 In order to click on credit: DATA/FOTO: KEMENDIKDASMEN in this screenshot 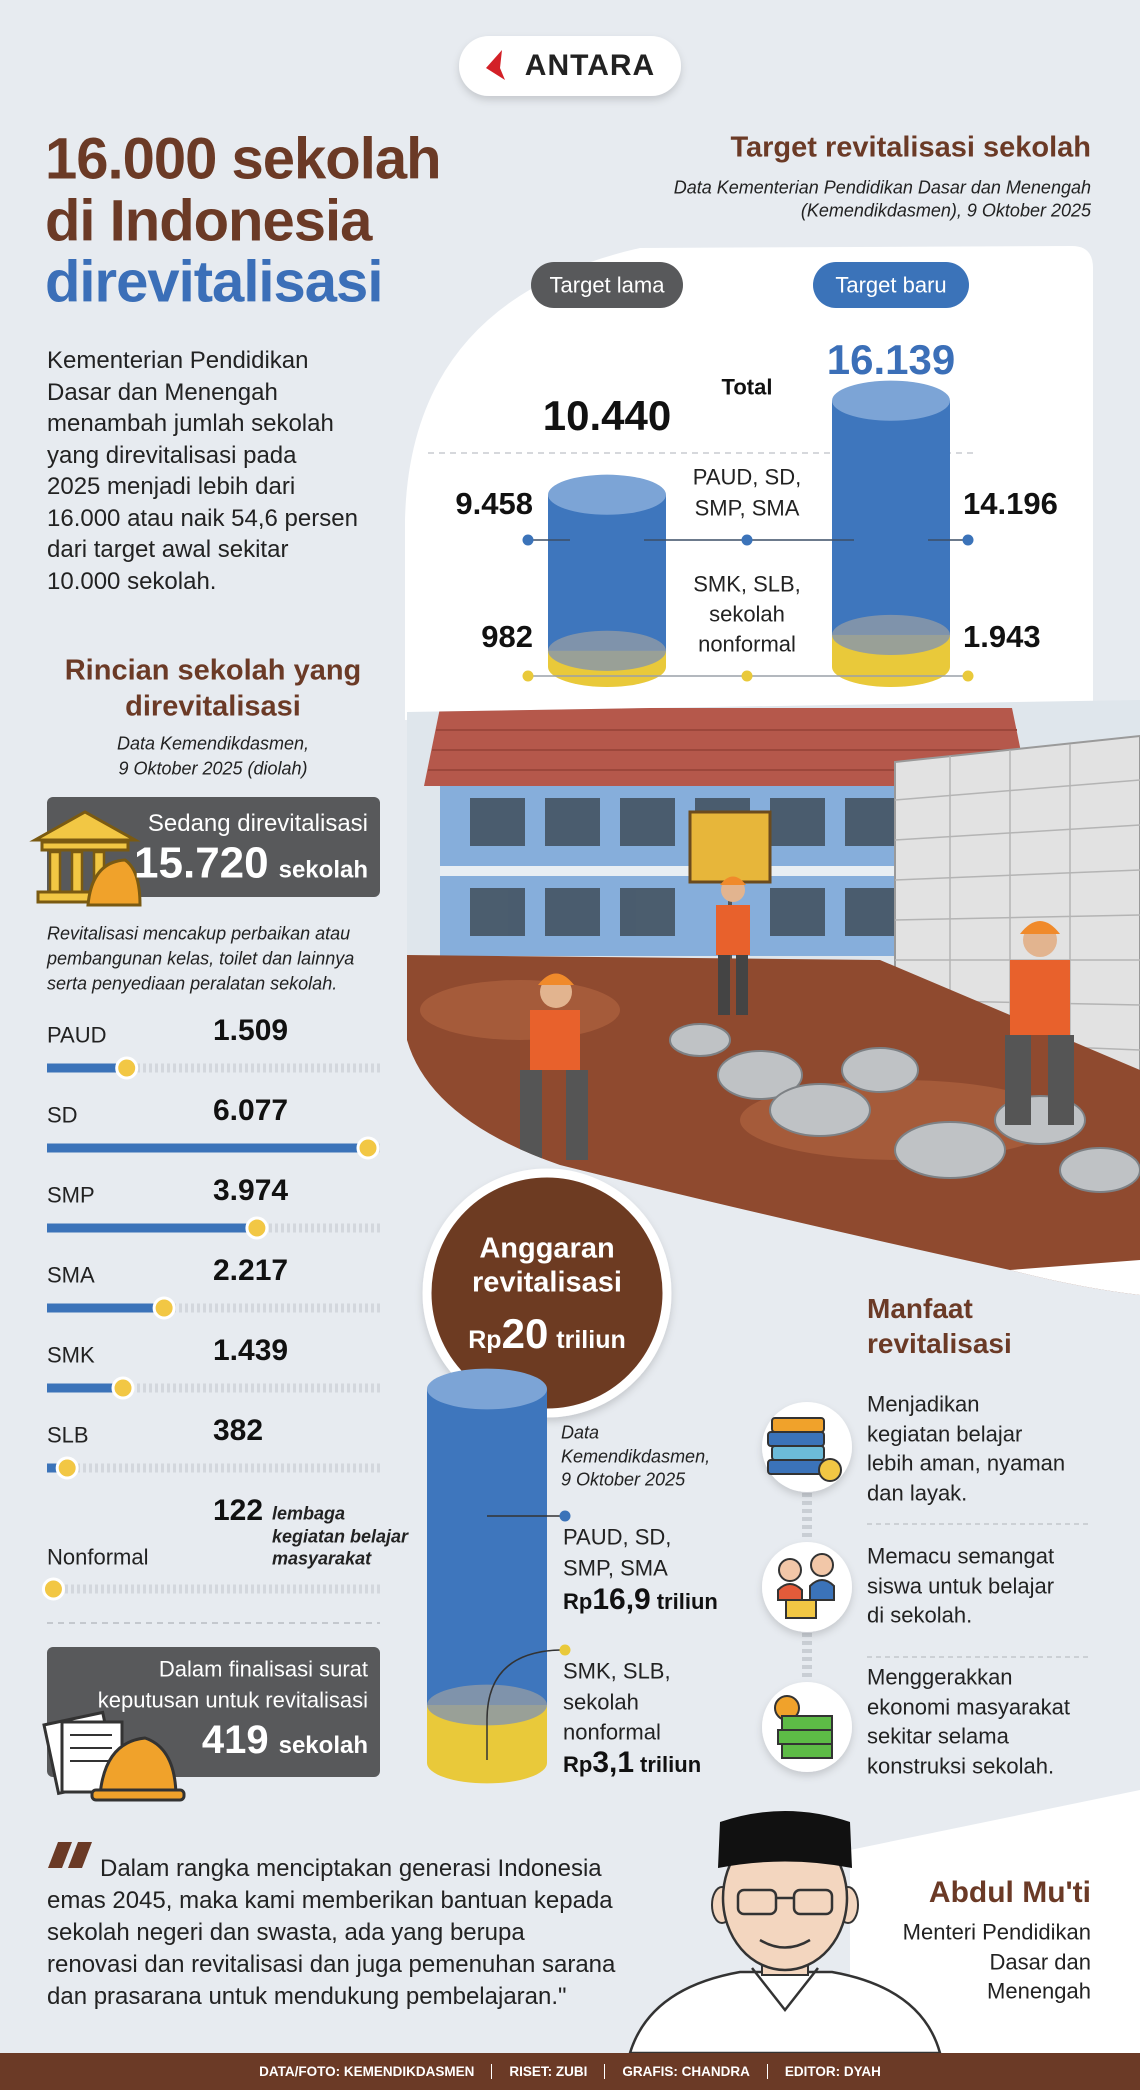, I will do `click(367, 2071)`.